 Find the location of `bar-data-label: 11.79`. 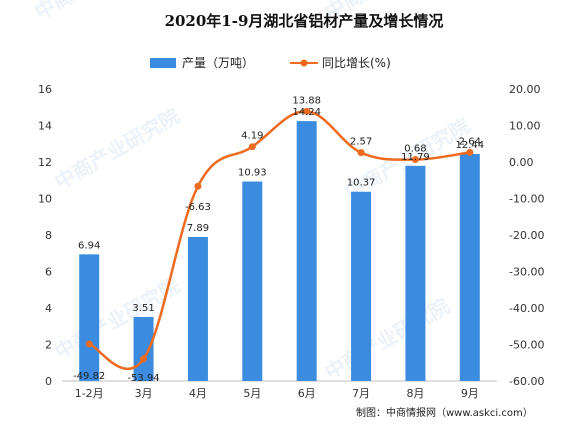

bar-data-label: 11.79 is located at coordinates (415, 157).